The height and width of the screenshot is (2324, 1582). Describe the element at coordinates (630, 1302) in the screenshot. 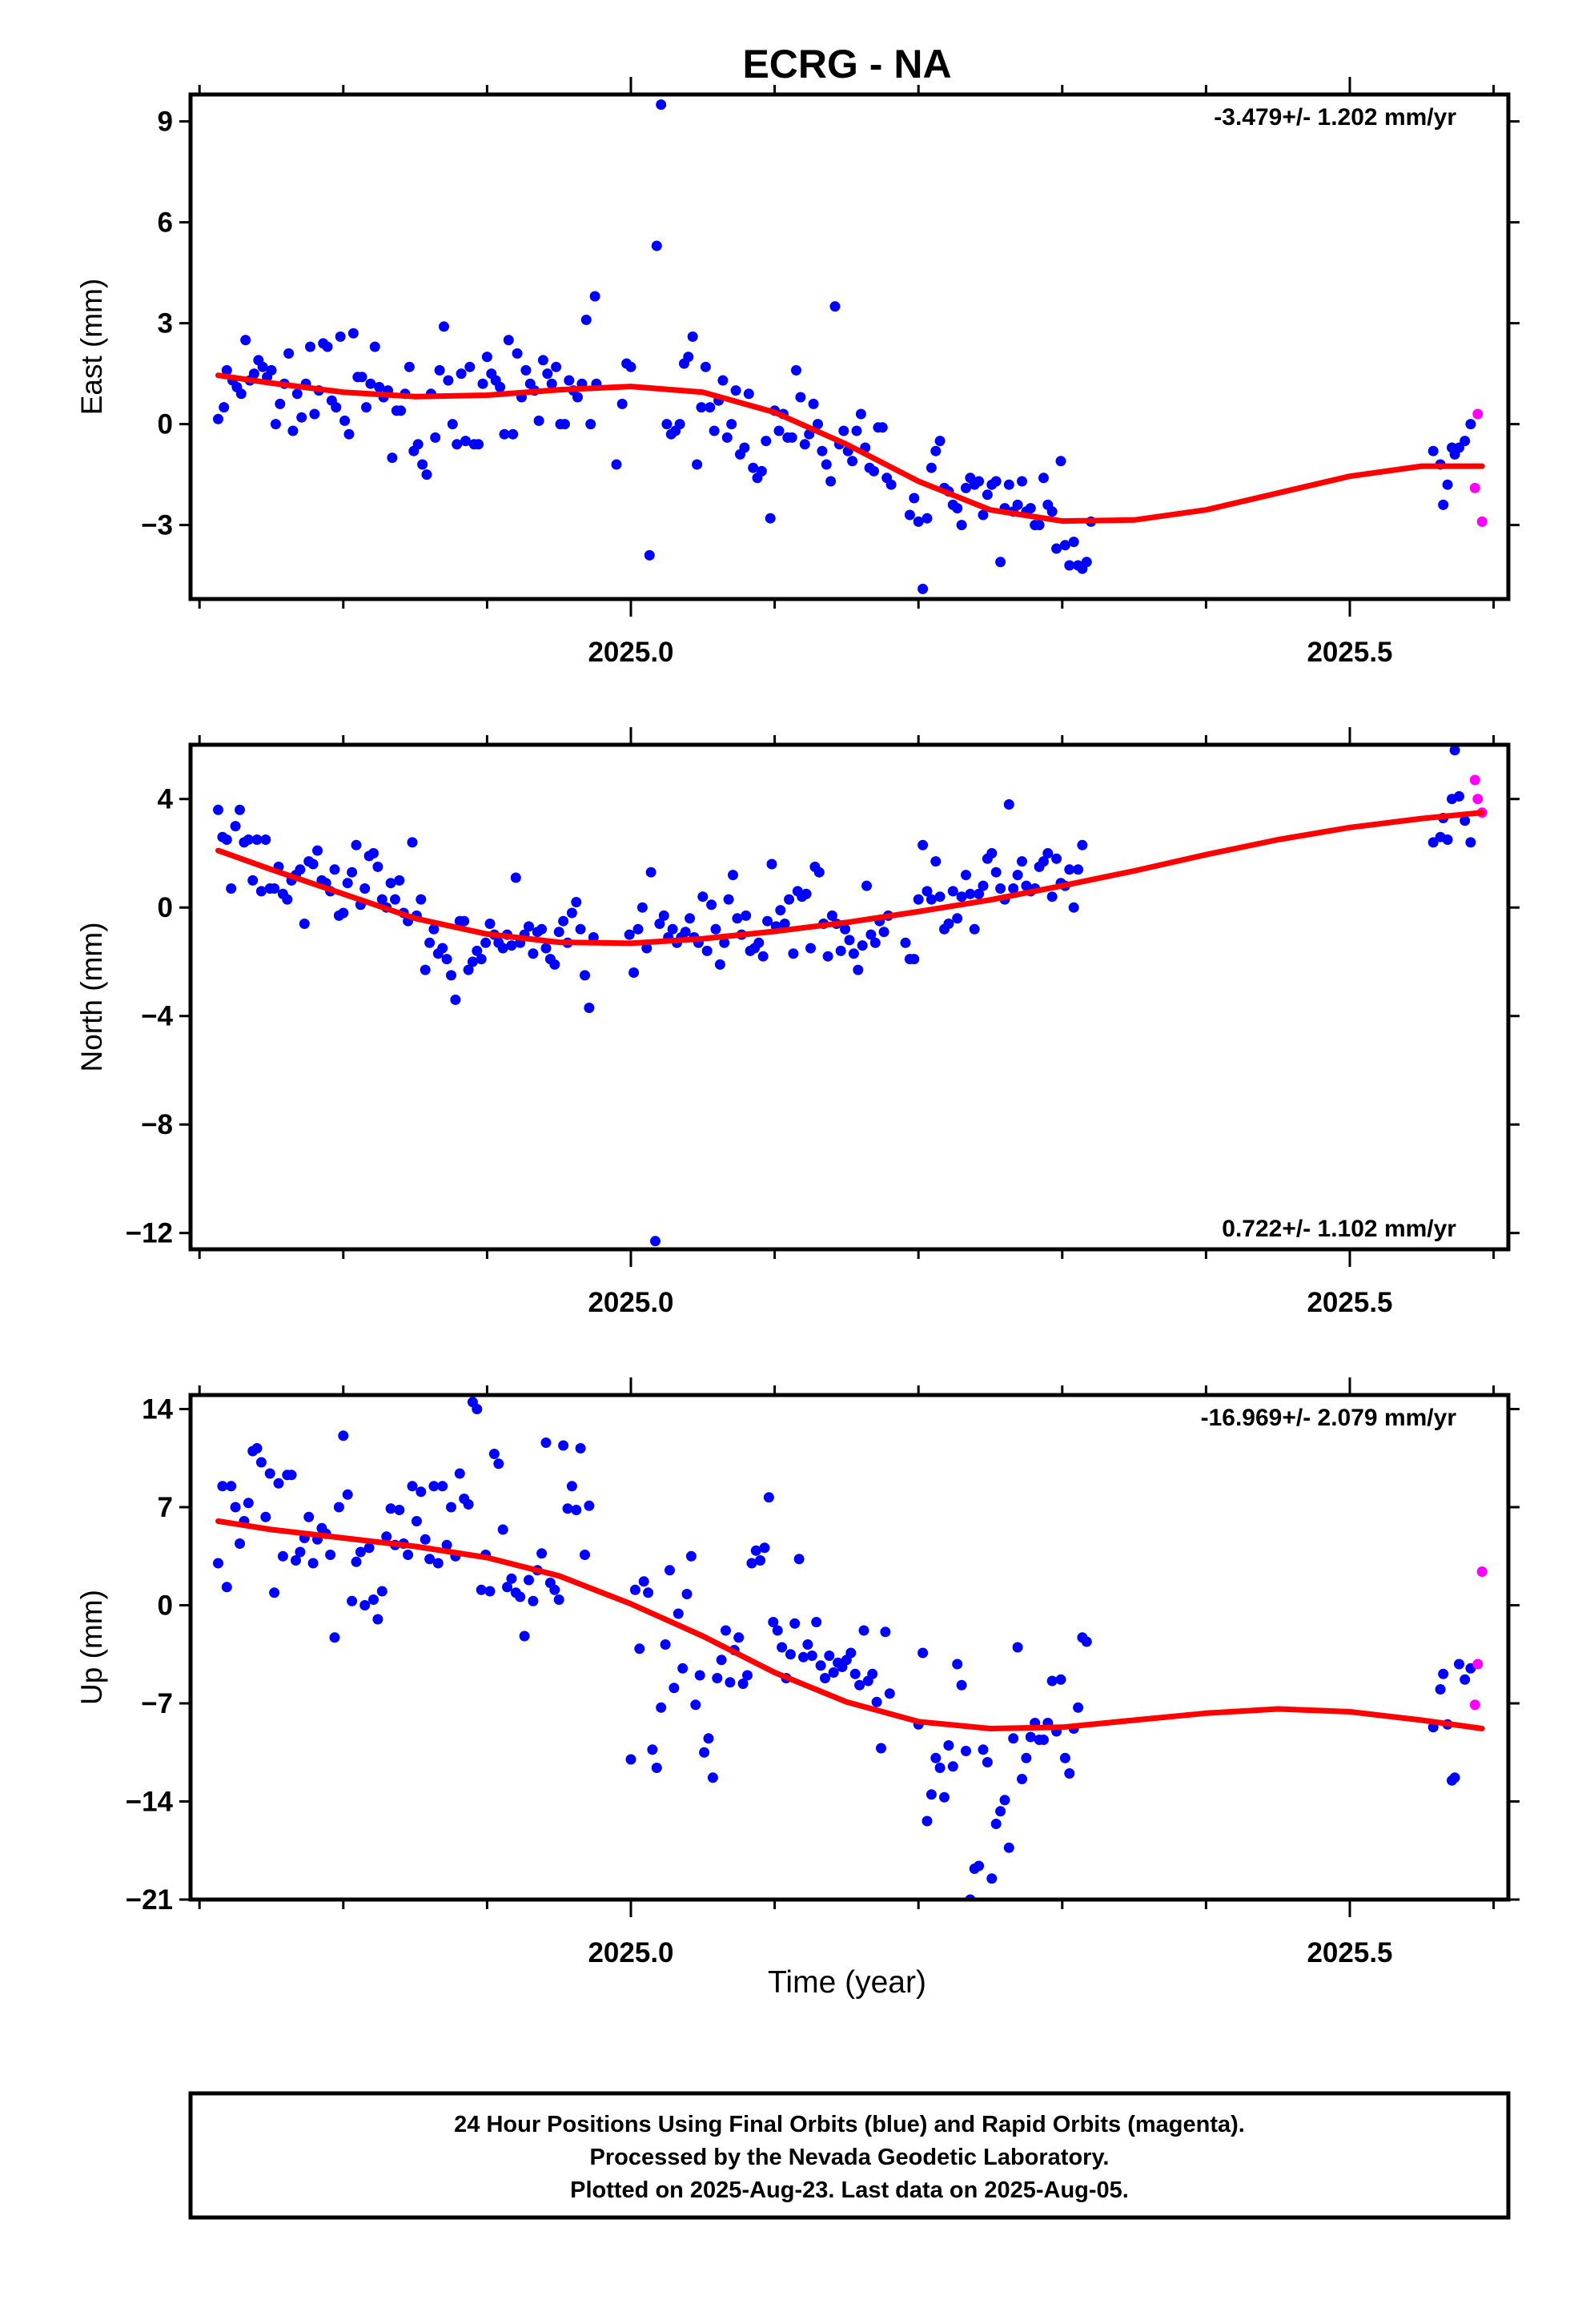

I see `north-x-tick-label: 2025.0` at that location.